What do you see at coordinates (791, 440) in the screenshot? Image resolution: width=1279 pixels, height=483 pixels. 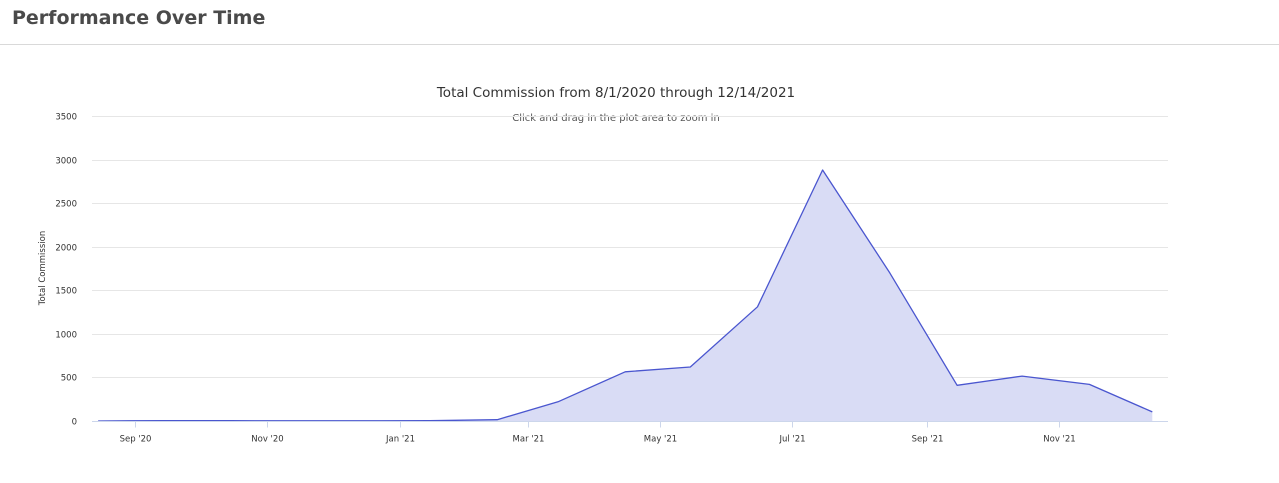 I see `x-tick-label: Jul '21` at bounding box center [791, 440].